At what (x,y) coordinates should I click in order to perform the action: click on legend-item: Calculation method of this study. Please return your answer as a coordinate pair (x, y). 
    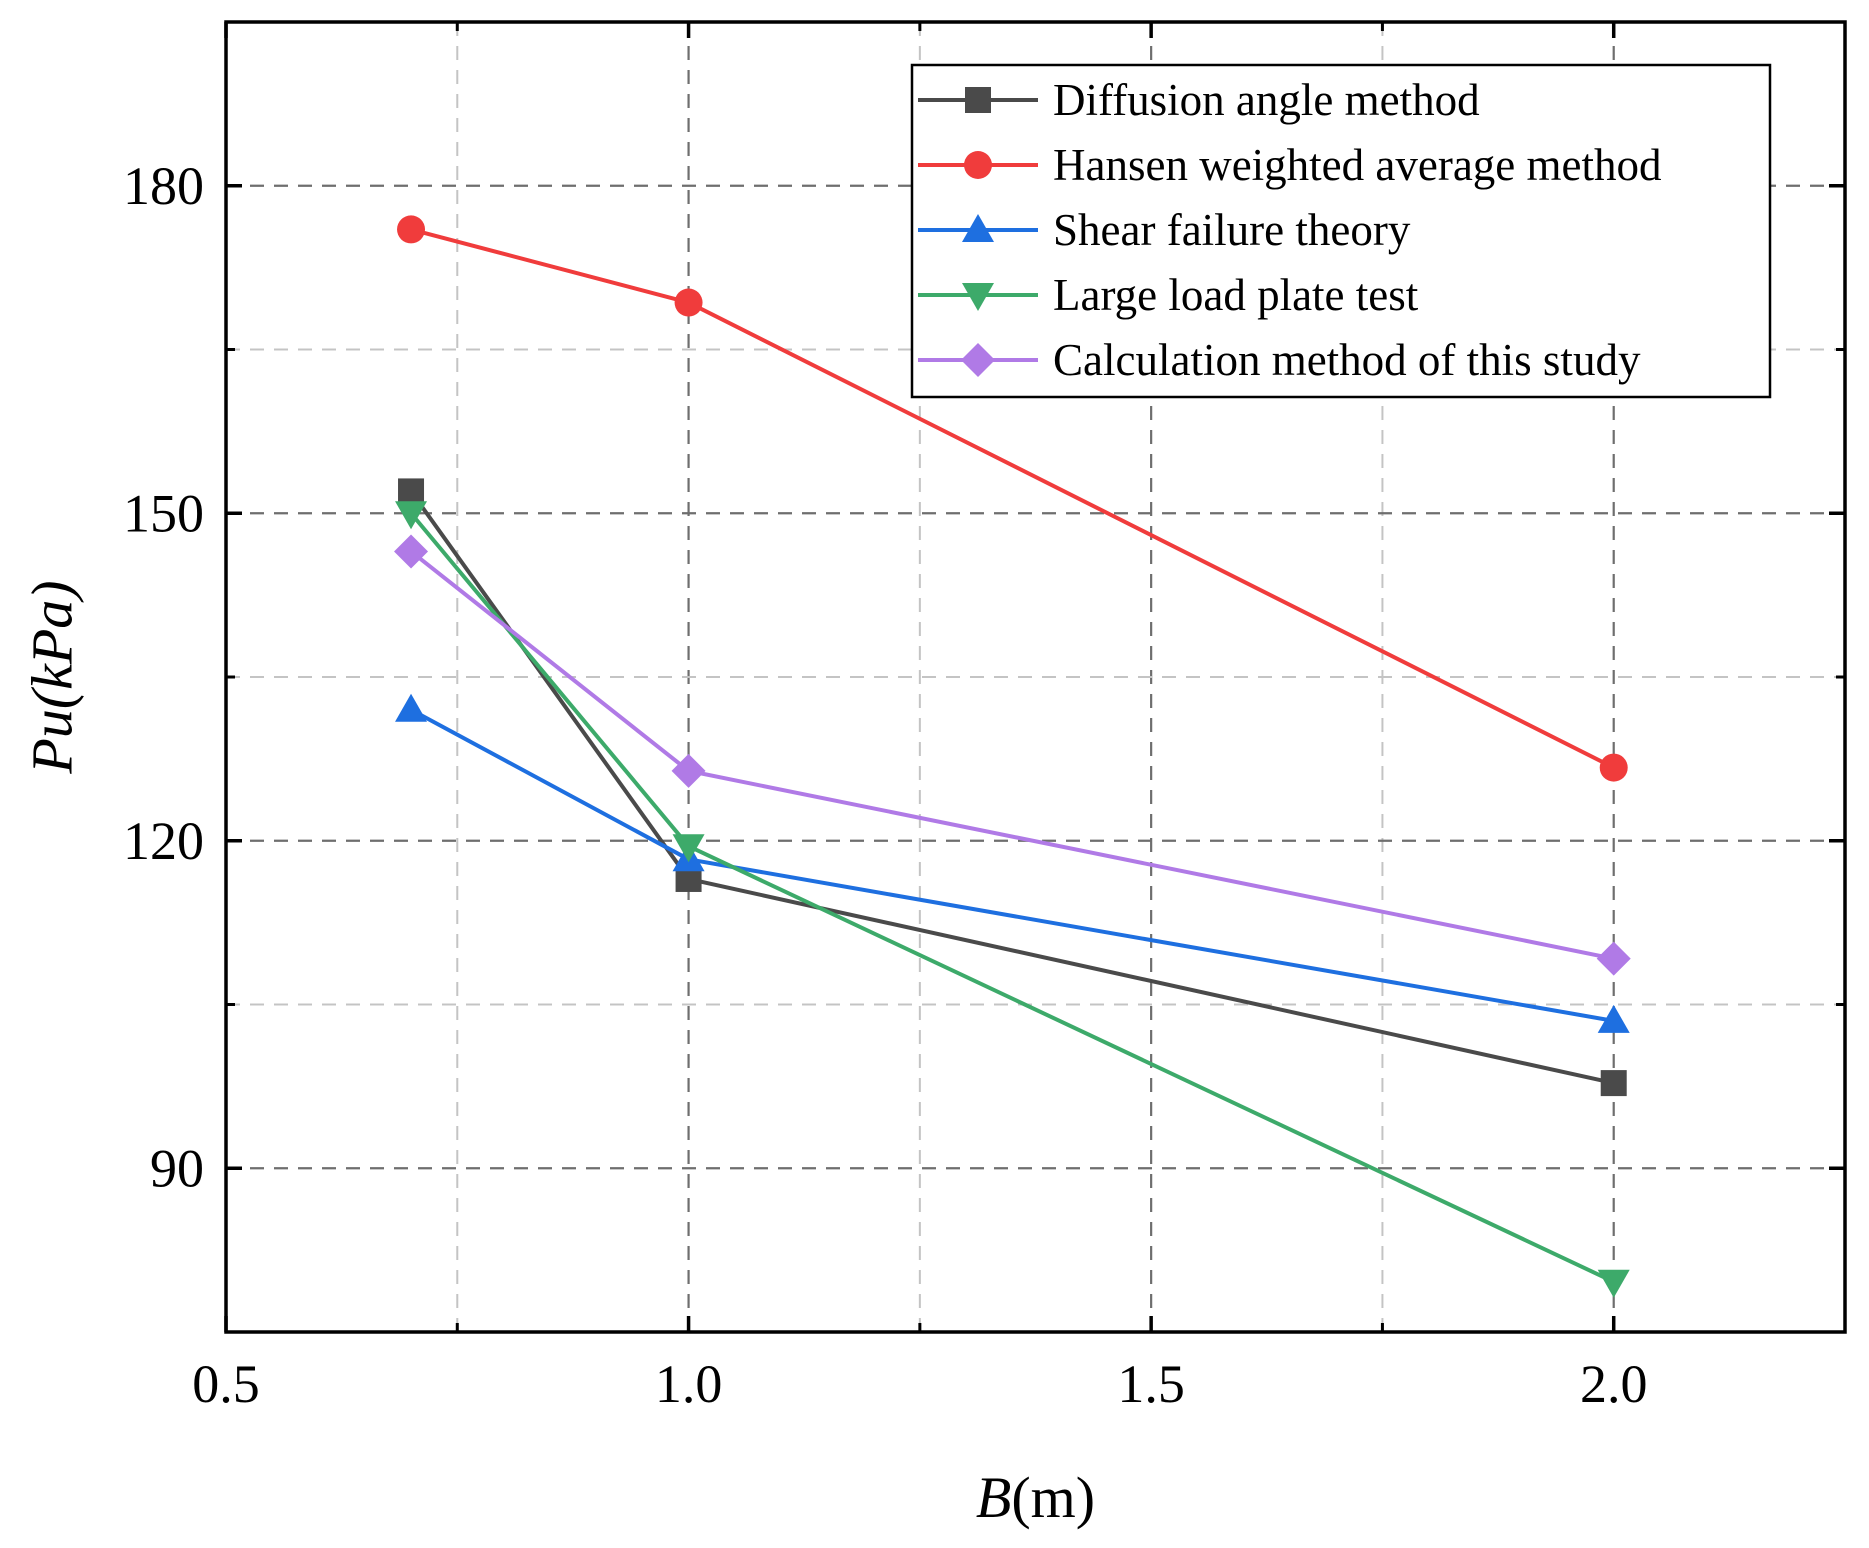
    Looking at the image, I should click on (1279, 360).